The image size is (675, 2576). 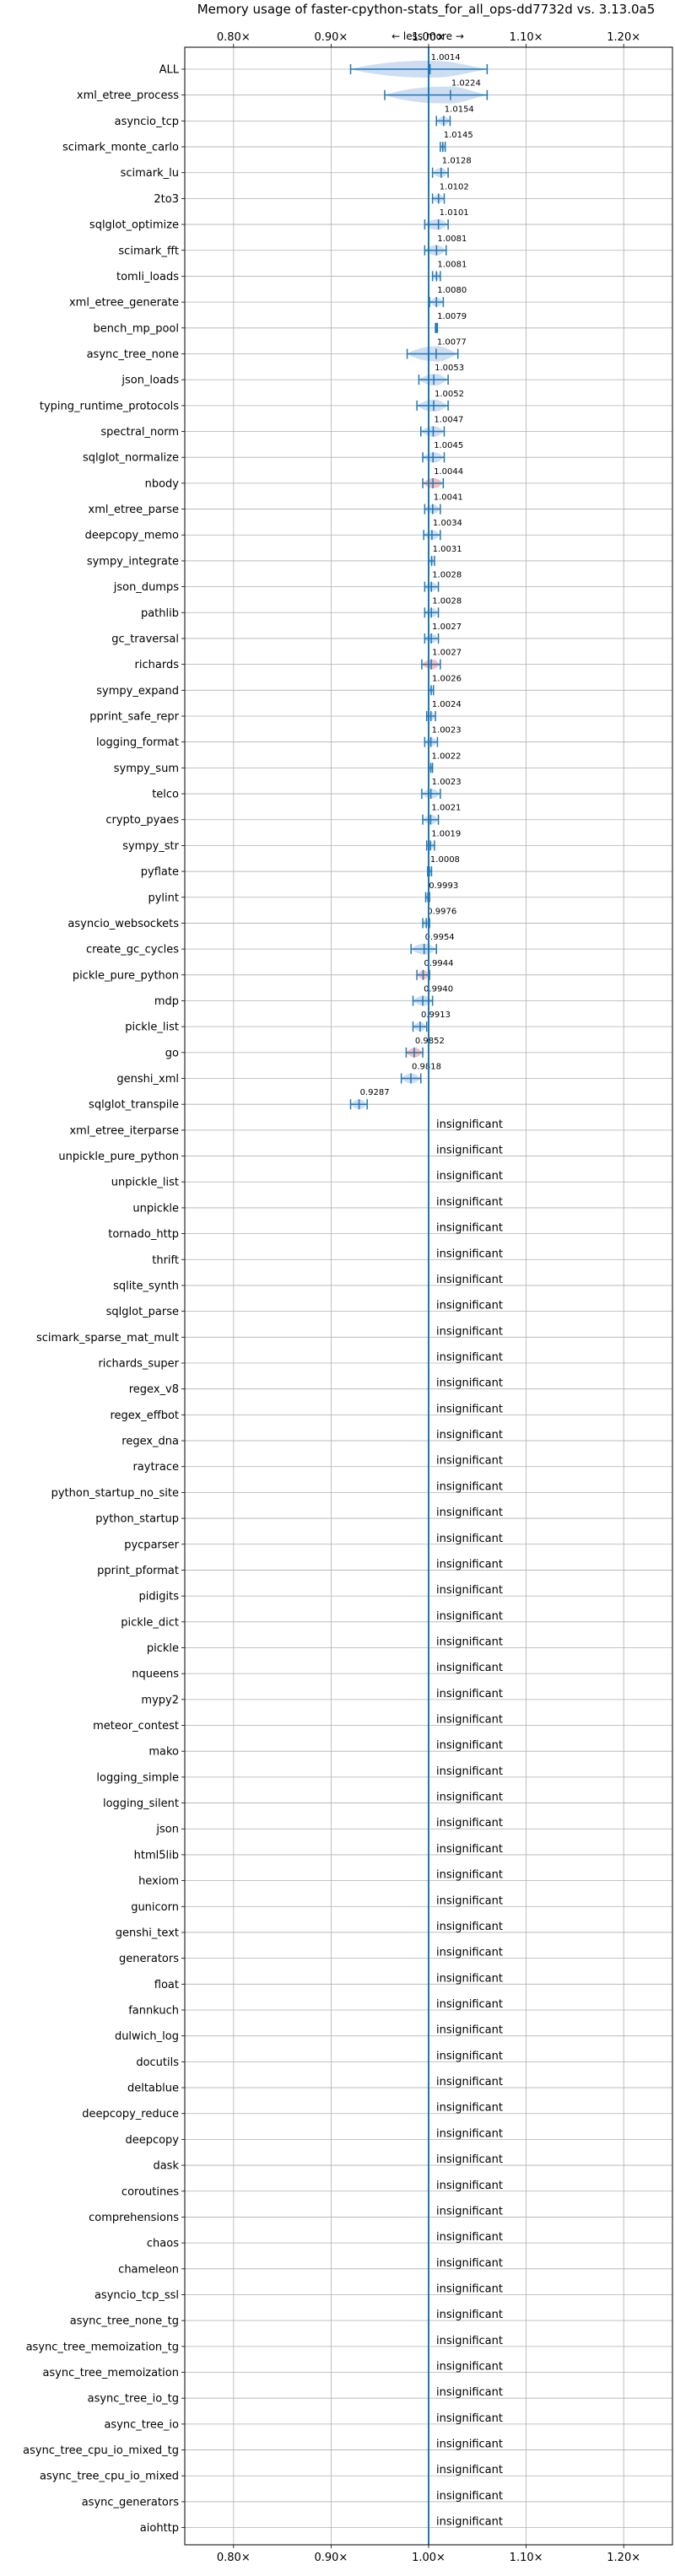 What do you see at coordinates (150, 1442) in the screenshot?
I see `benchmark-label: regex_dna` at bounding box center [150, 1442].